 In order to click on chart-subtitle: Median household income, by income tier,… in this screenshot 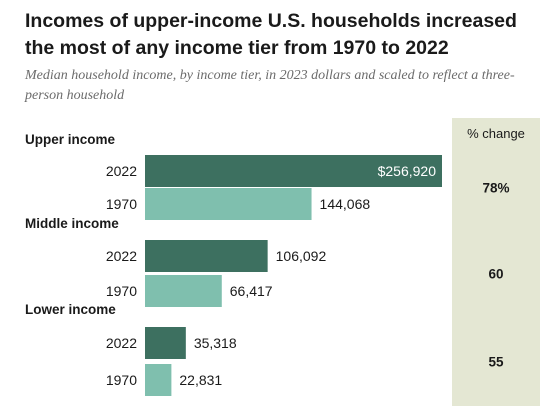, I will do `click(270, 85)`.